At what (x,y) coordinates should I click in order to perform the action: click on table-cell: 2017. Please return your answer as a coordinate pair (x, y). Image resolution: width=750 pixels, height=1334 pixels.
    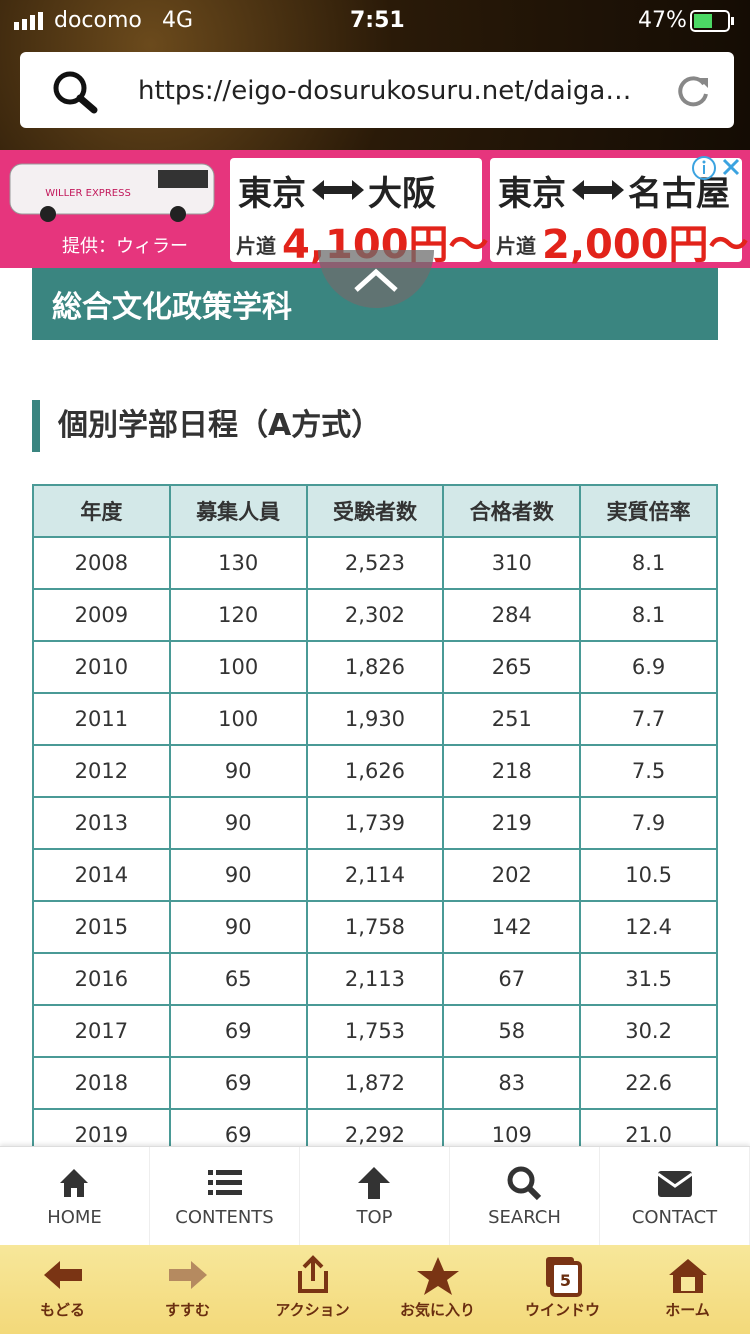
    Looking at the image, I should click on (101, 1031).